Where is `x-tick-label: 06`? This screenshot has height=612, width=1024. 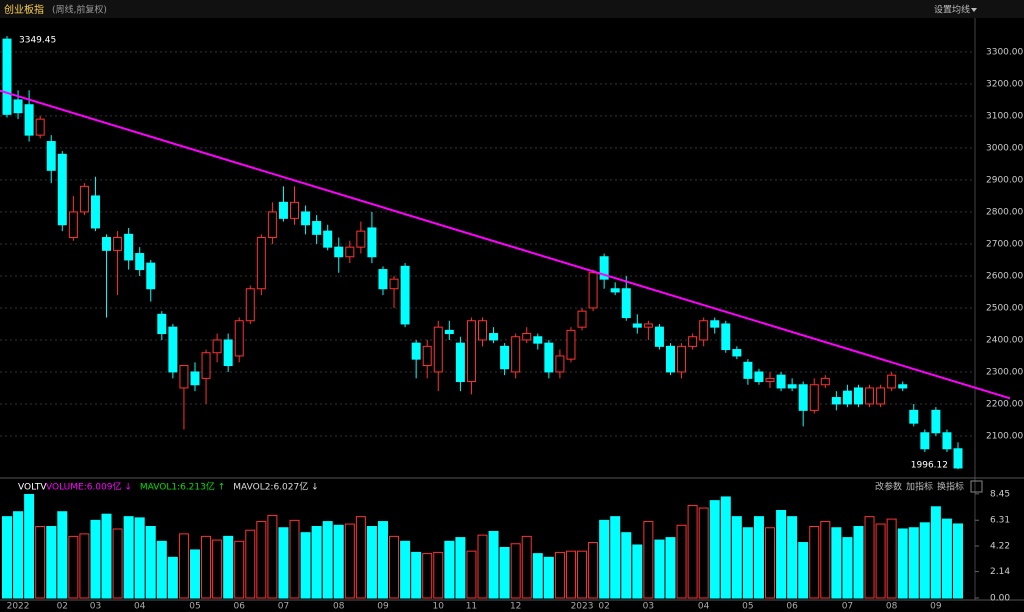
x-tick-label: 06 is located at coordinates (239, 607).